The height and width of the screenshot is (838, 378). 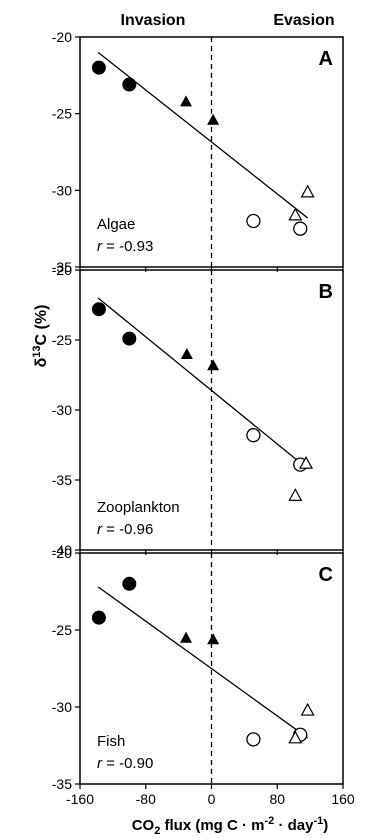 What do you see at coordinates (277, 799) in the screenshot?
I see `x-tick-label-c: 80` at bounding box center [277, 799].